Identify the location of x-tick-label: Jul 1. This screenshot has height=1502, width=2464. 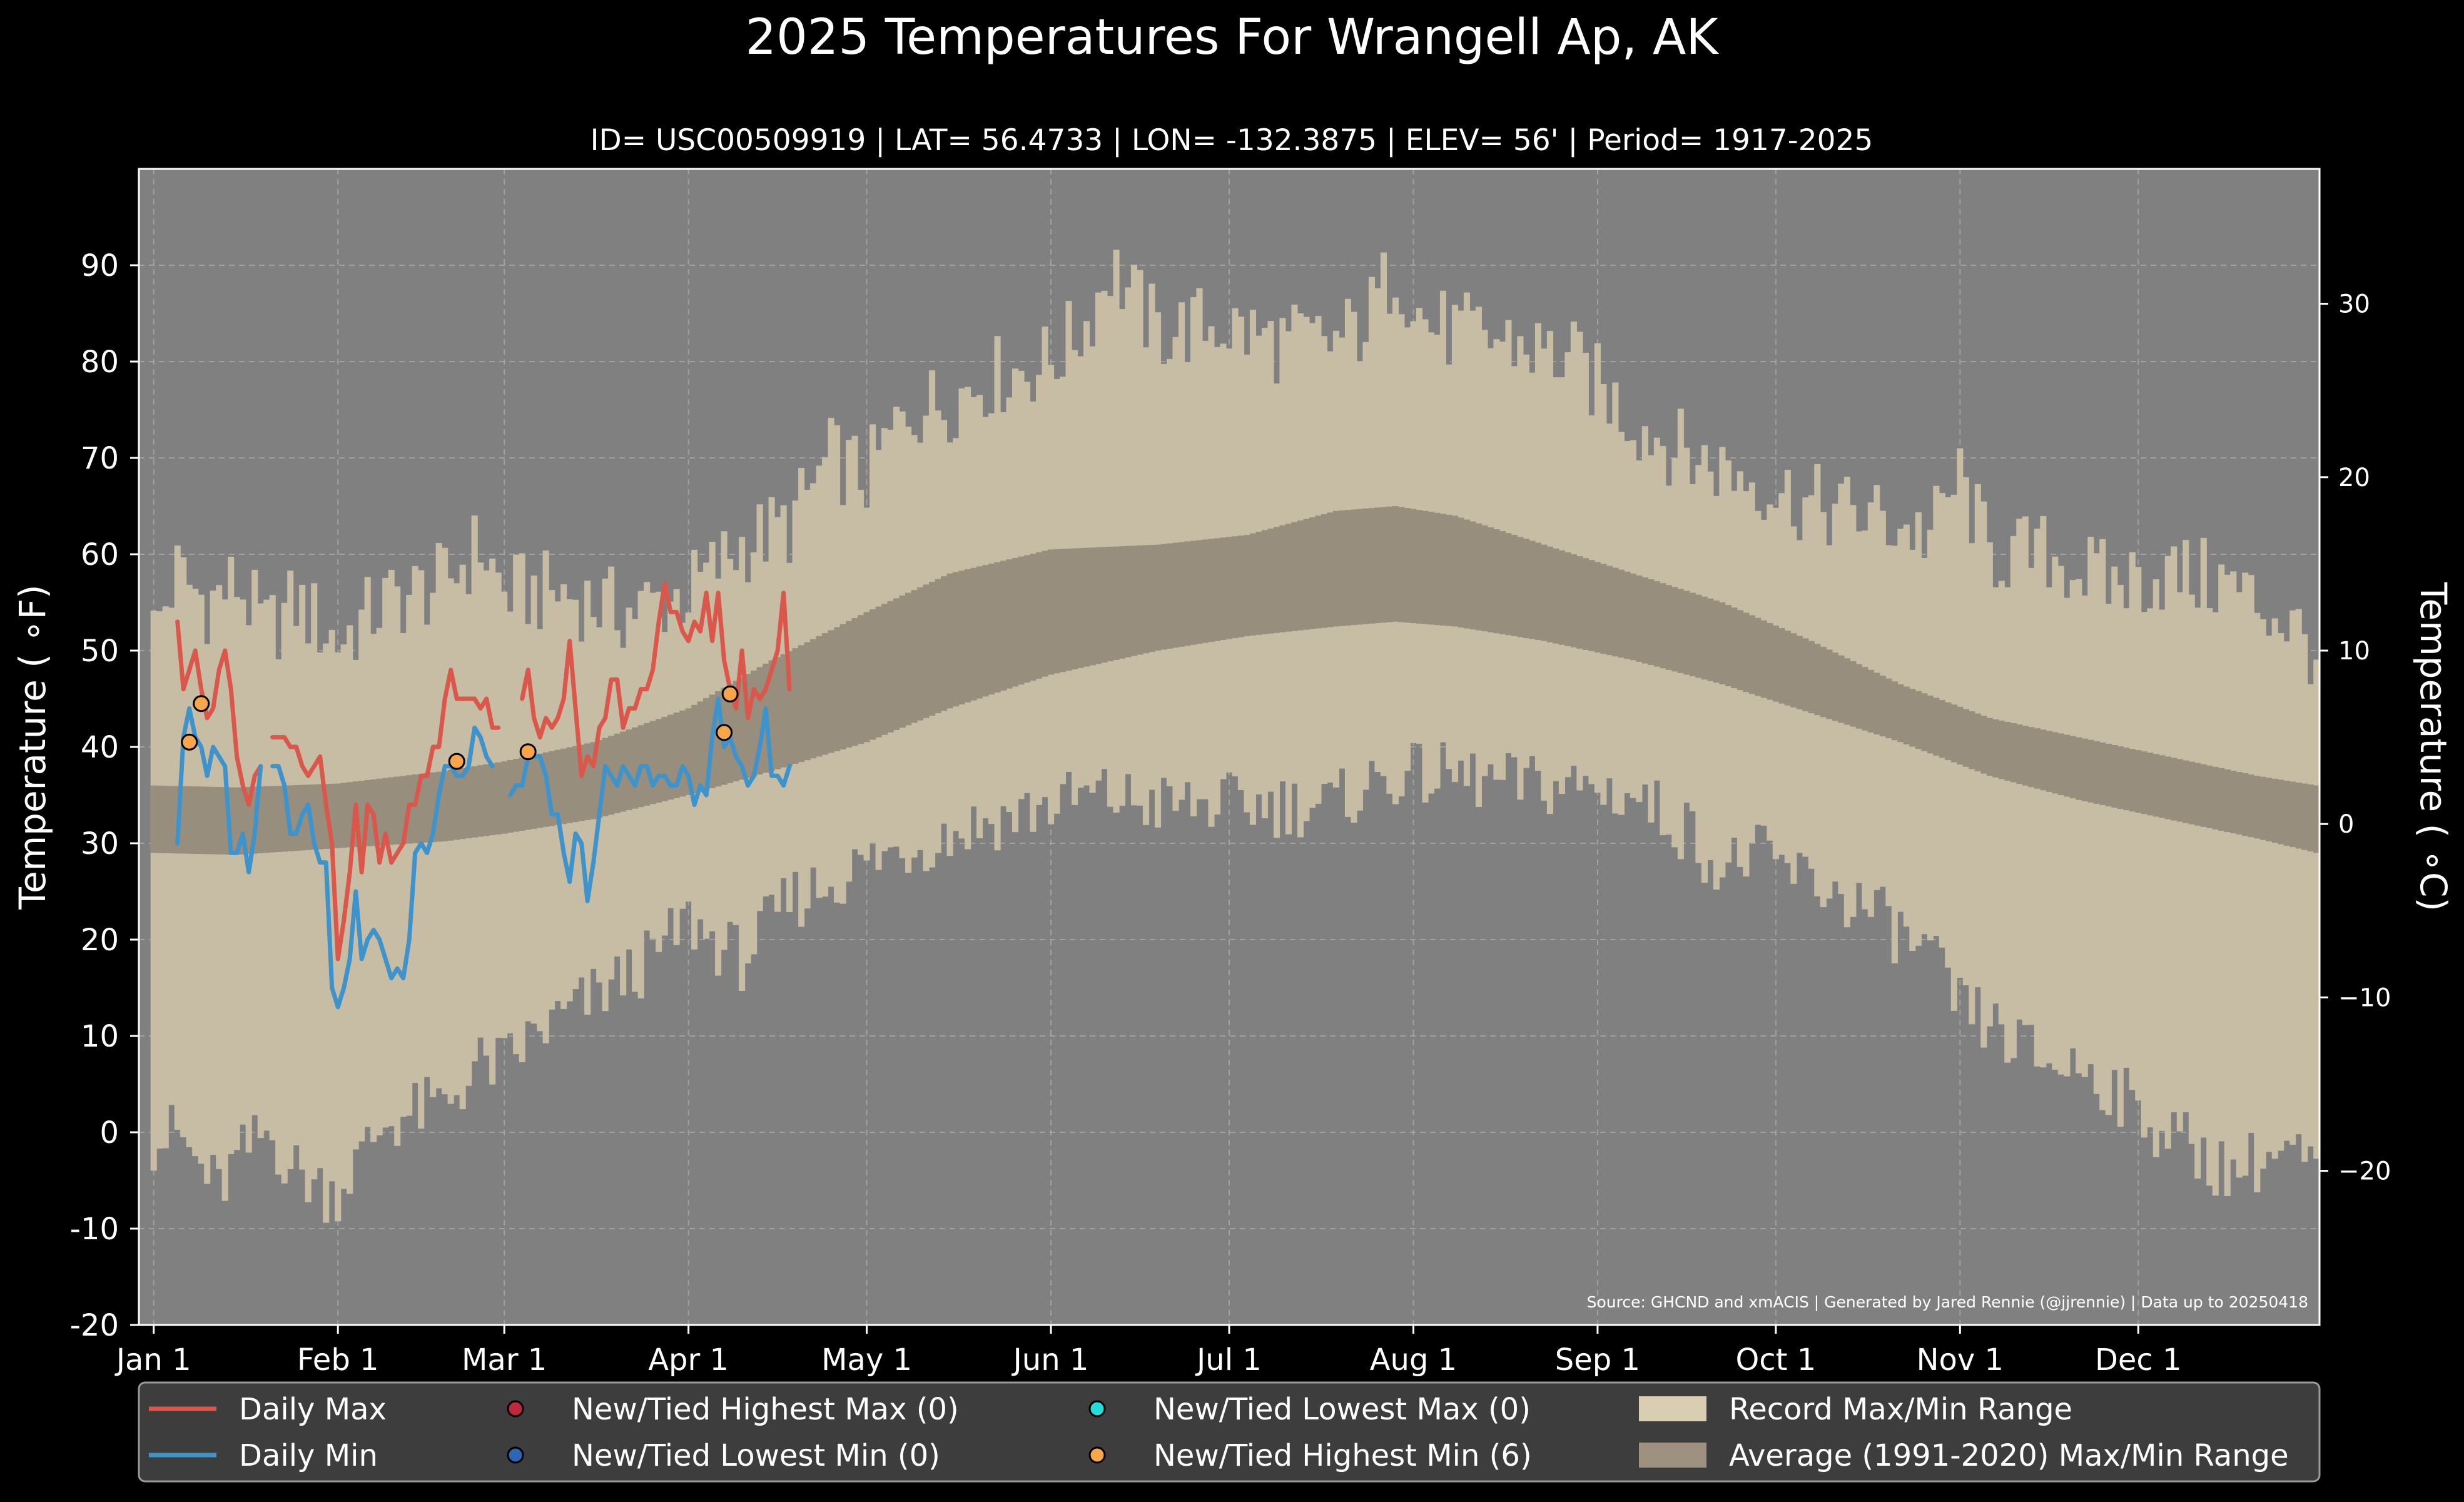
(1228, 1360).